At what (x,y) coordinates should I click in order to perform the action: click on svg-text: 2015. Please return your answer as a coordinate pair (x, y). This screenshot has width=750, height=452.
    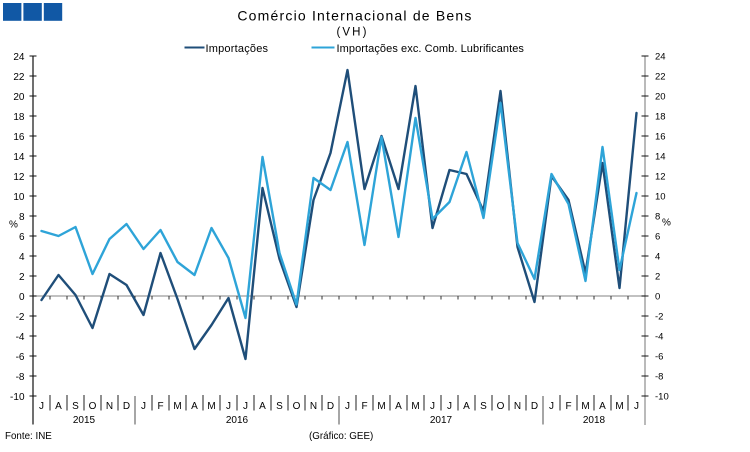
    Looking at the image, I should click on (84, 420).